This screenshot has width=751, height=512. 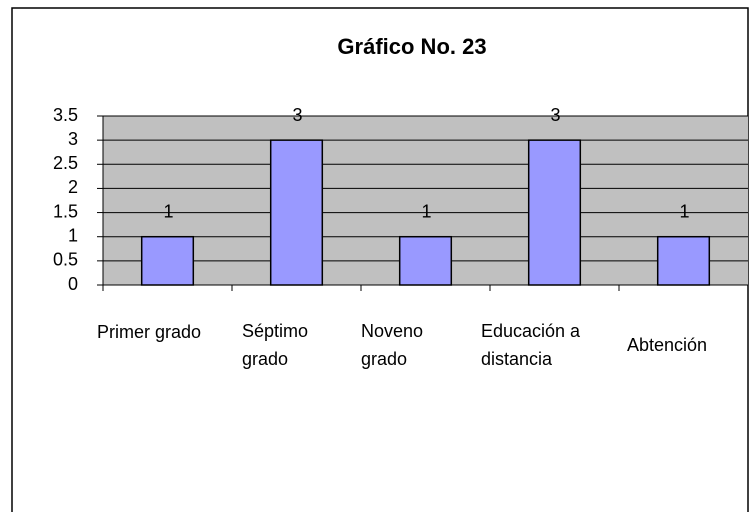 What do you see at coordinates (392, 345) in the screenshot?
I see `x-tick-label: Noveno grado` at bounding box center [392, 345].